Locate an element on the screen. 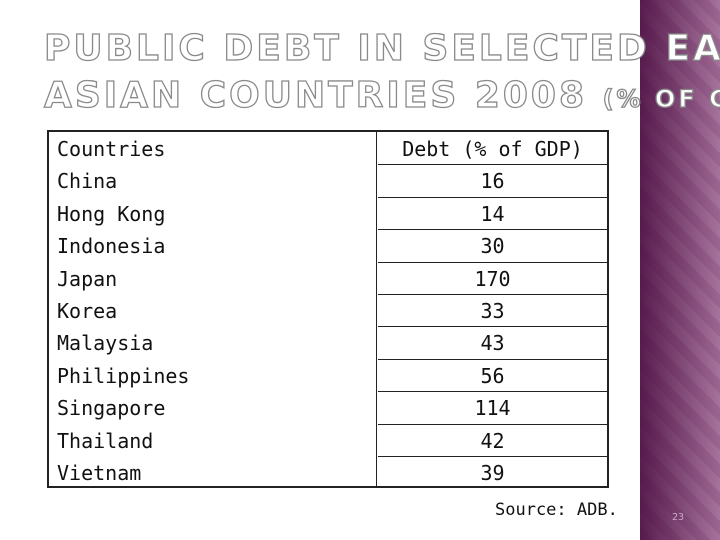 This screenshot has width=720, height=540. table-cell: 56 is located at coordinates (492, 375).